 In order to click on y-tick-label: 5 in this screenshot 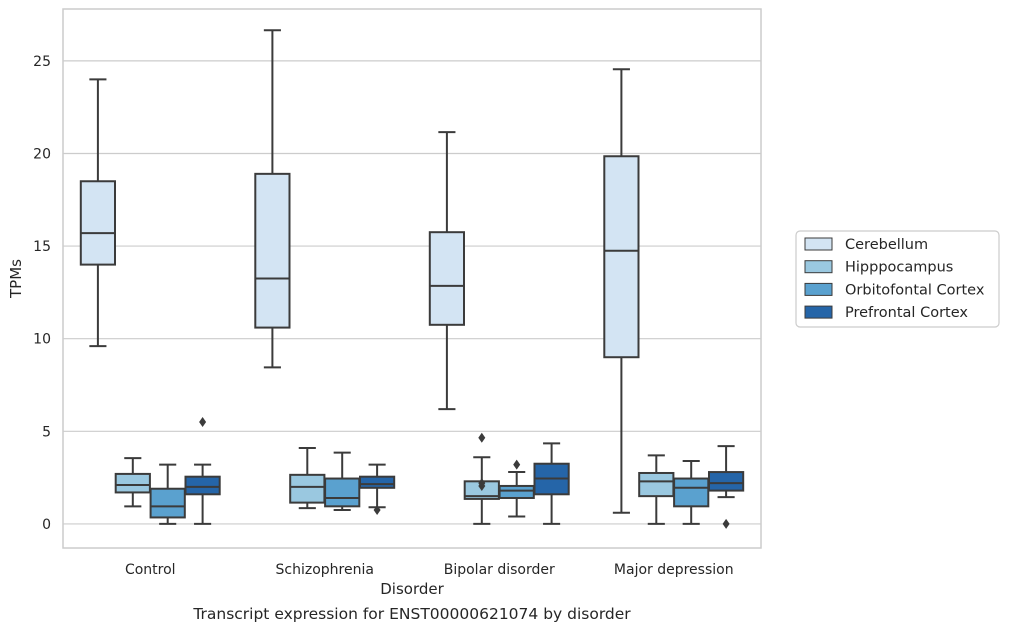, I will do `click(46, 432)`.